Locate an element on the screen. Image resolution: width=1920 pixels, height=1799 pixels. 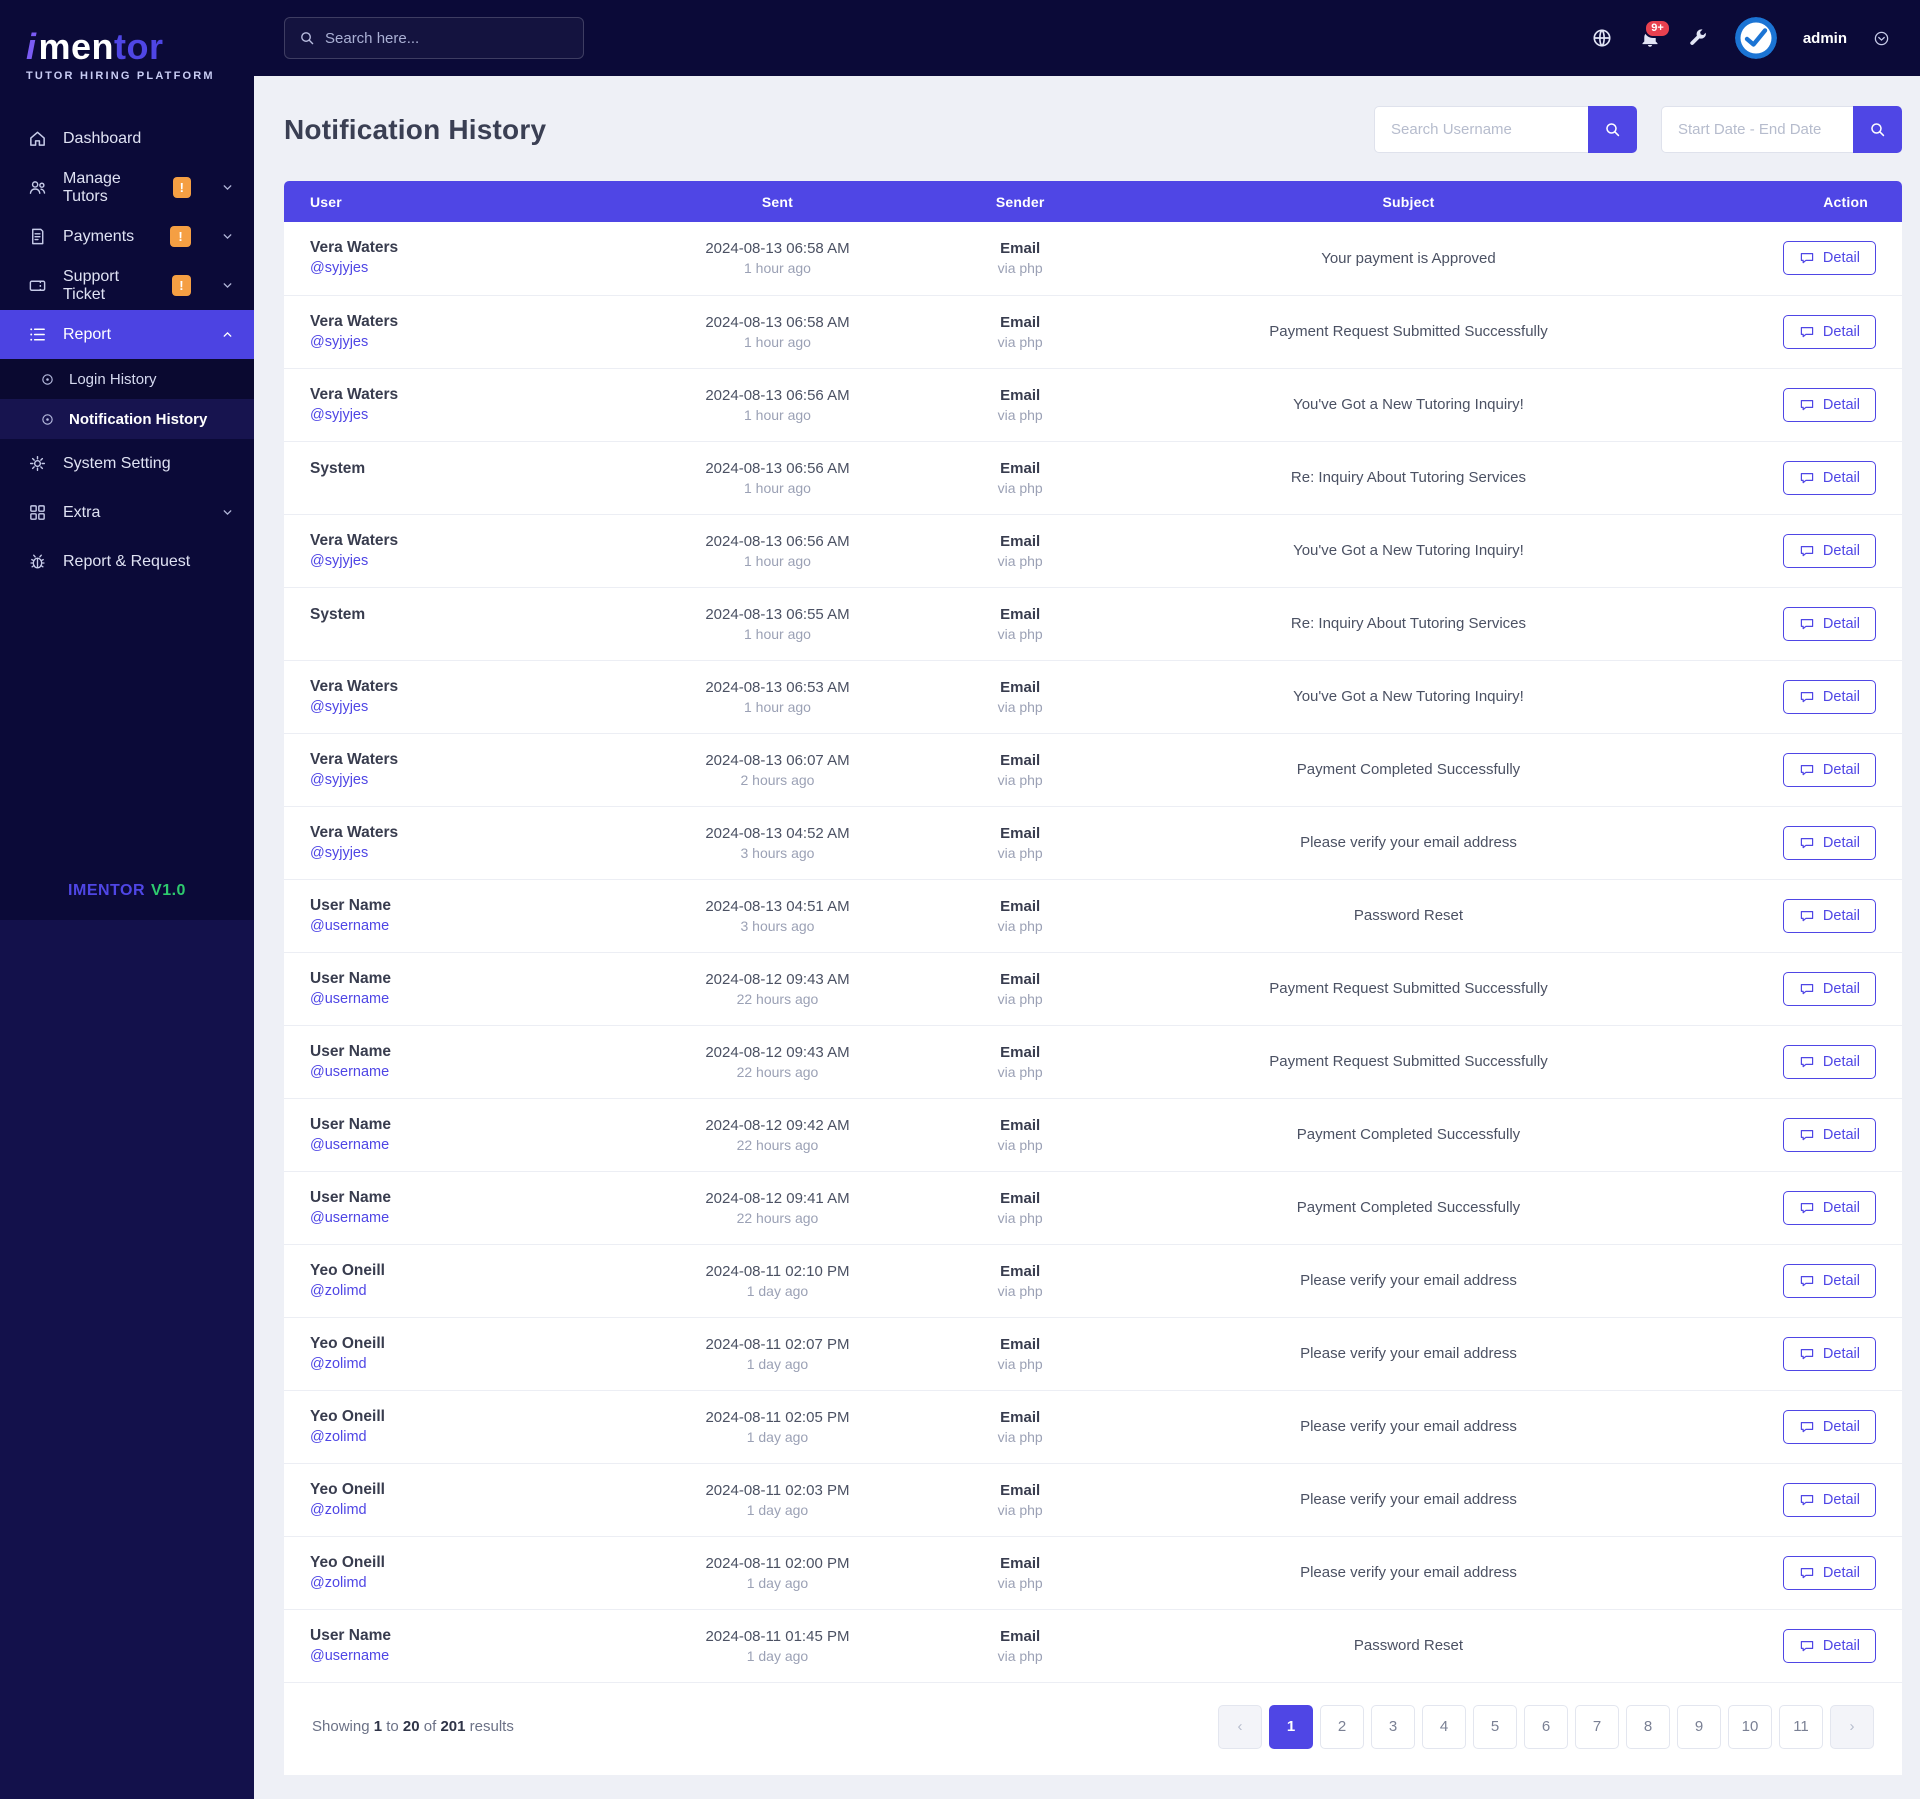
logo-text-tor: tor is located at coordinates (139, 46).